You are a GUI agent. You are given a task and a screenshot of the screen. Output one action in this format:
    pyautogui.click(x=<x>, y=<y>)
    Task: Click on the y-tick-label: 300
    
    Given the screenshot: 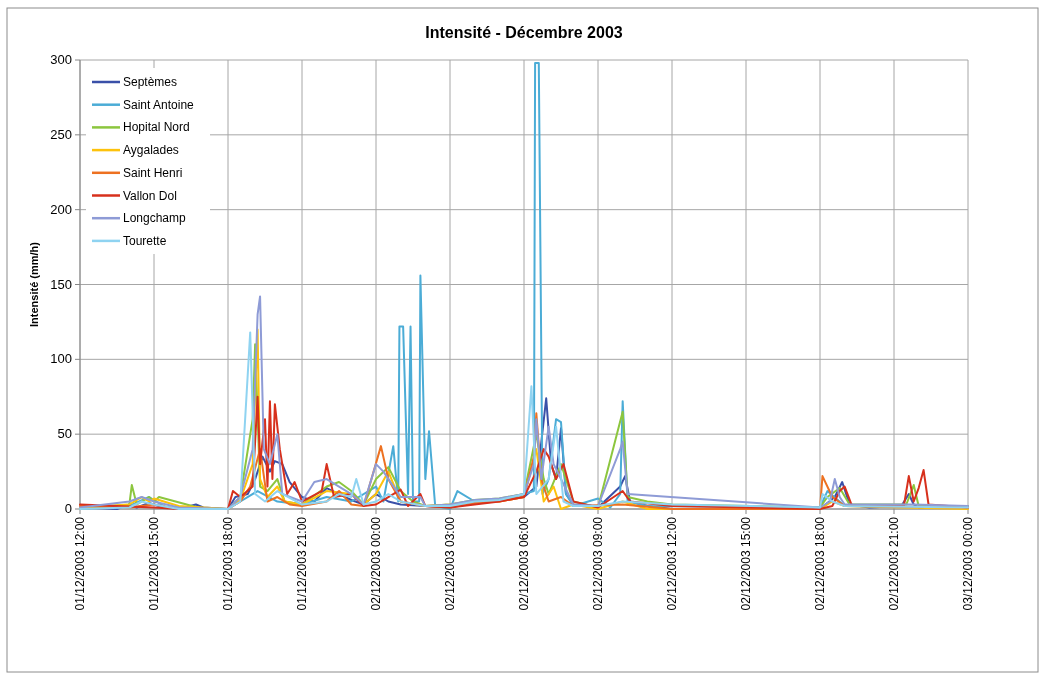 What is the action you would take?
    pyautogui.click(x=61, y=59)
    